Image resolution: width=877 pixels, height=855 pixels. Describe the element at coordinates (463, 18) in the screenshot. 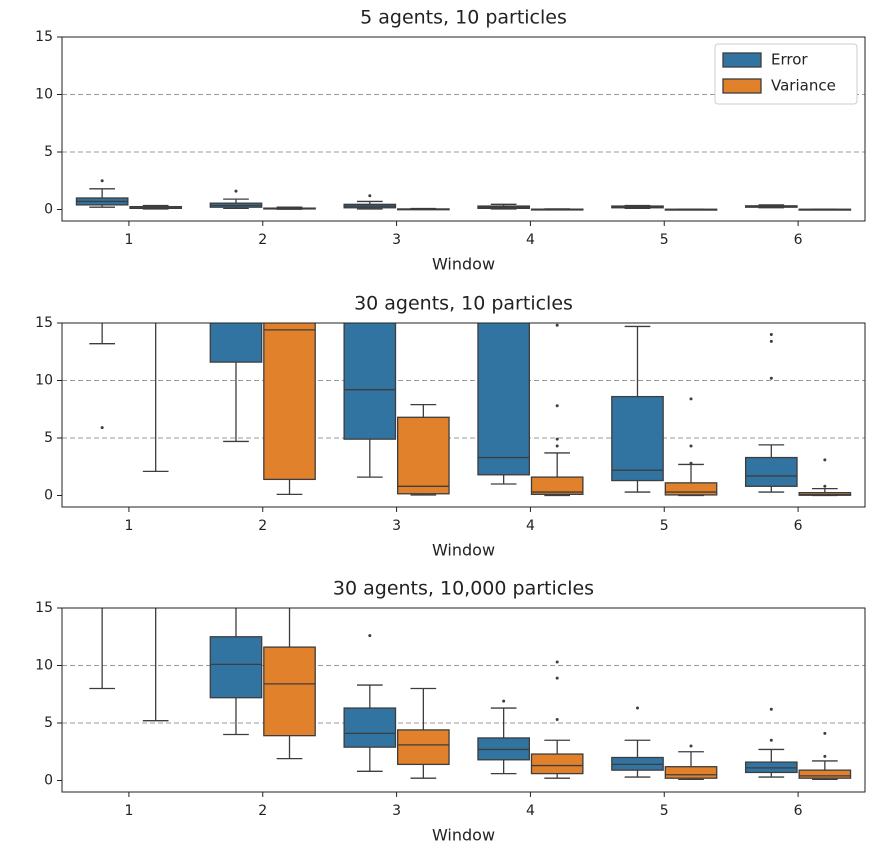

I see `chart-title: 5 agents, 10 particles` at that location.